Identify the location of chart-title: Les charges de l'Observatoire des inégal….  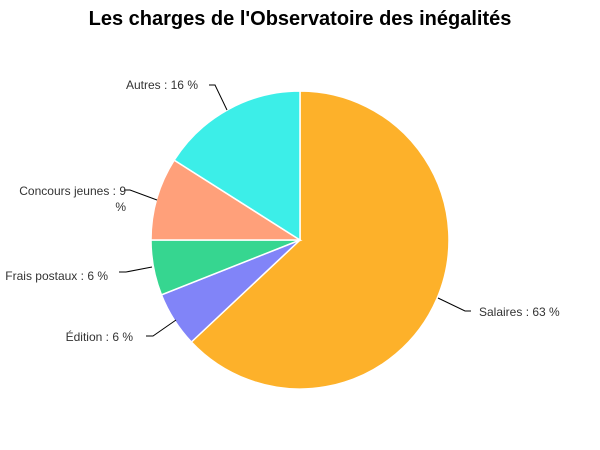
(300, 19).